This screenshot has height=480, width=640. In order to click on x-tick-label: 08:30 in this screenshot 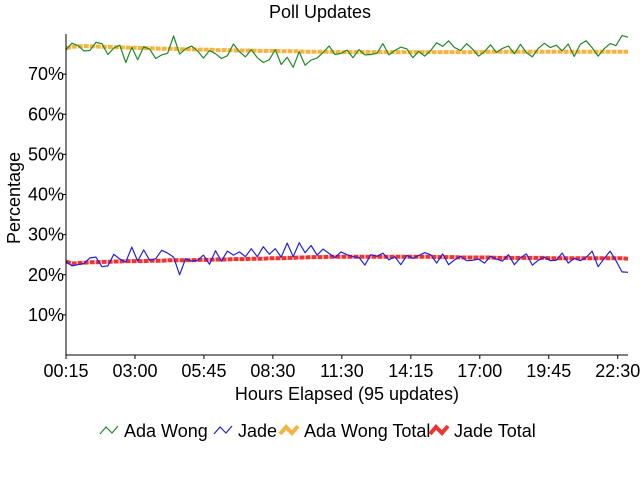, I will do `click(272, 371)`.